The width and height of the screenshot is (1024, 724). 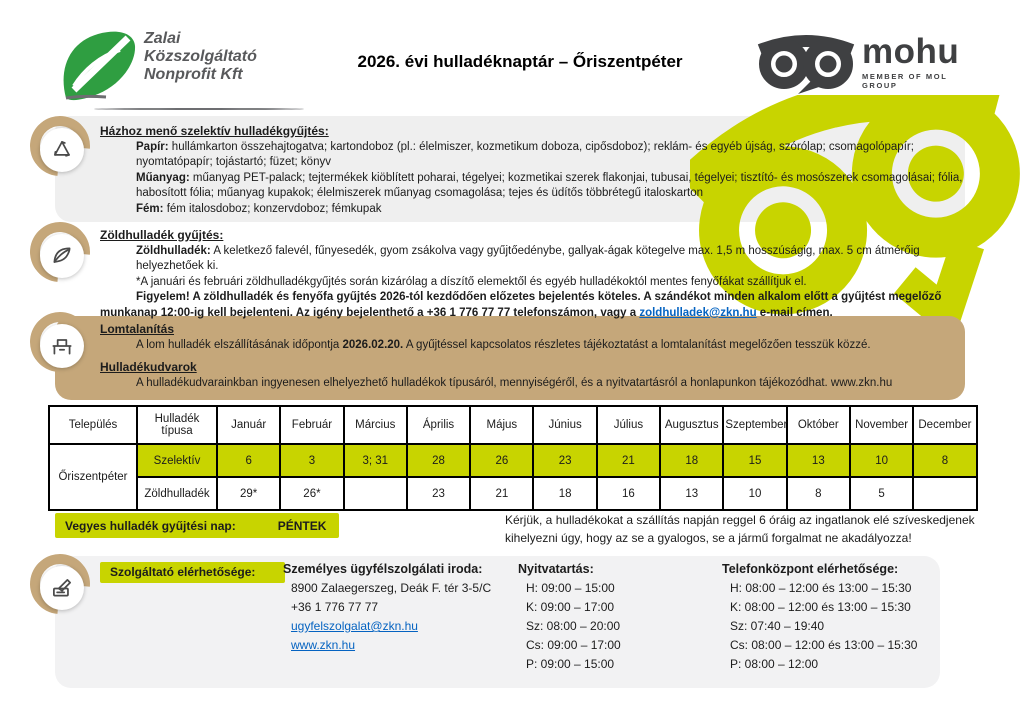 What do you see at coordinates (438, 425) in the screenshot?
I see `col-header-month: Április` at bounding box center [438, 425].